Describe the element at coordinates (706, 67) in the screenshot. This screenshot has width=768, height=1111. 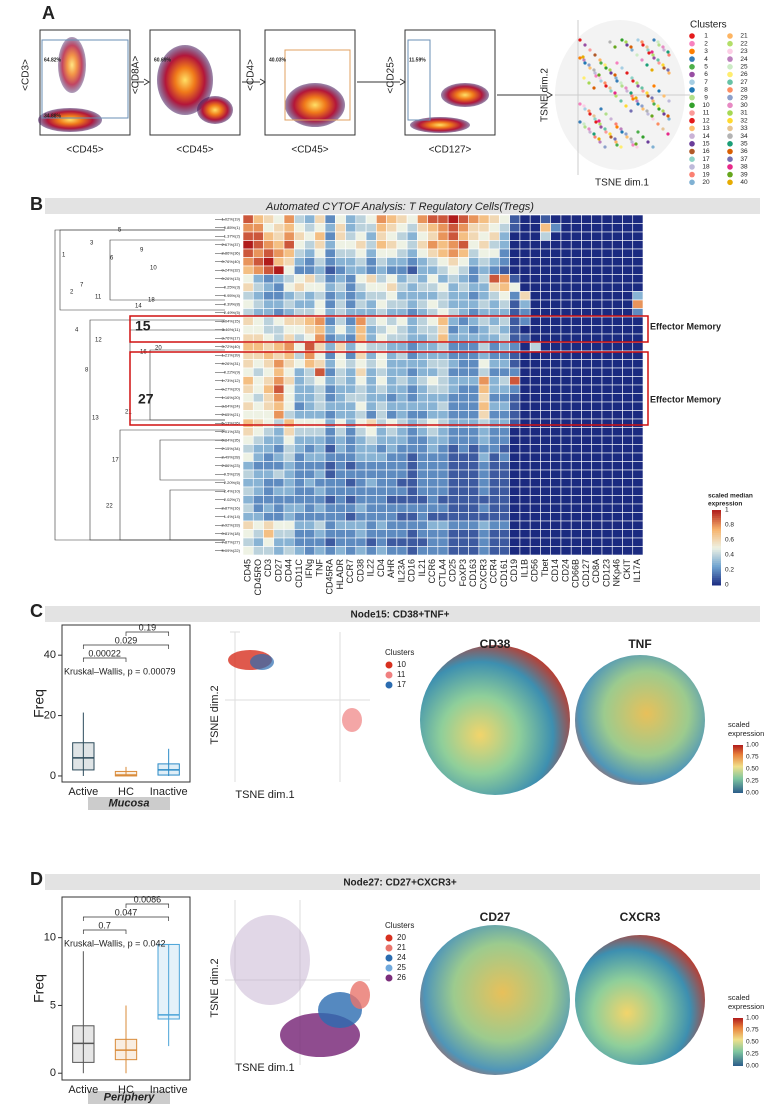
I see `legend-label: 5` at that location.